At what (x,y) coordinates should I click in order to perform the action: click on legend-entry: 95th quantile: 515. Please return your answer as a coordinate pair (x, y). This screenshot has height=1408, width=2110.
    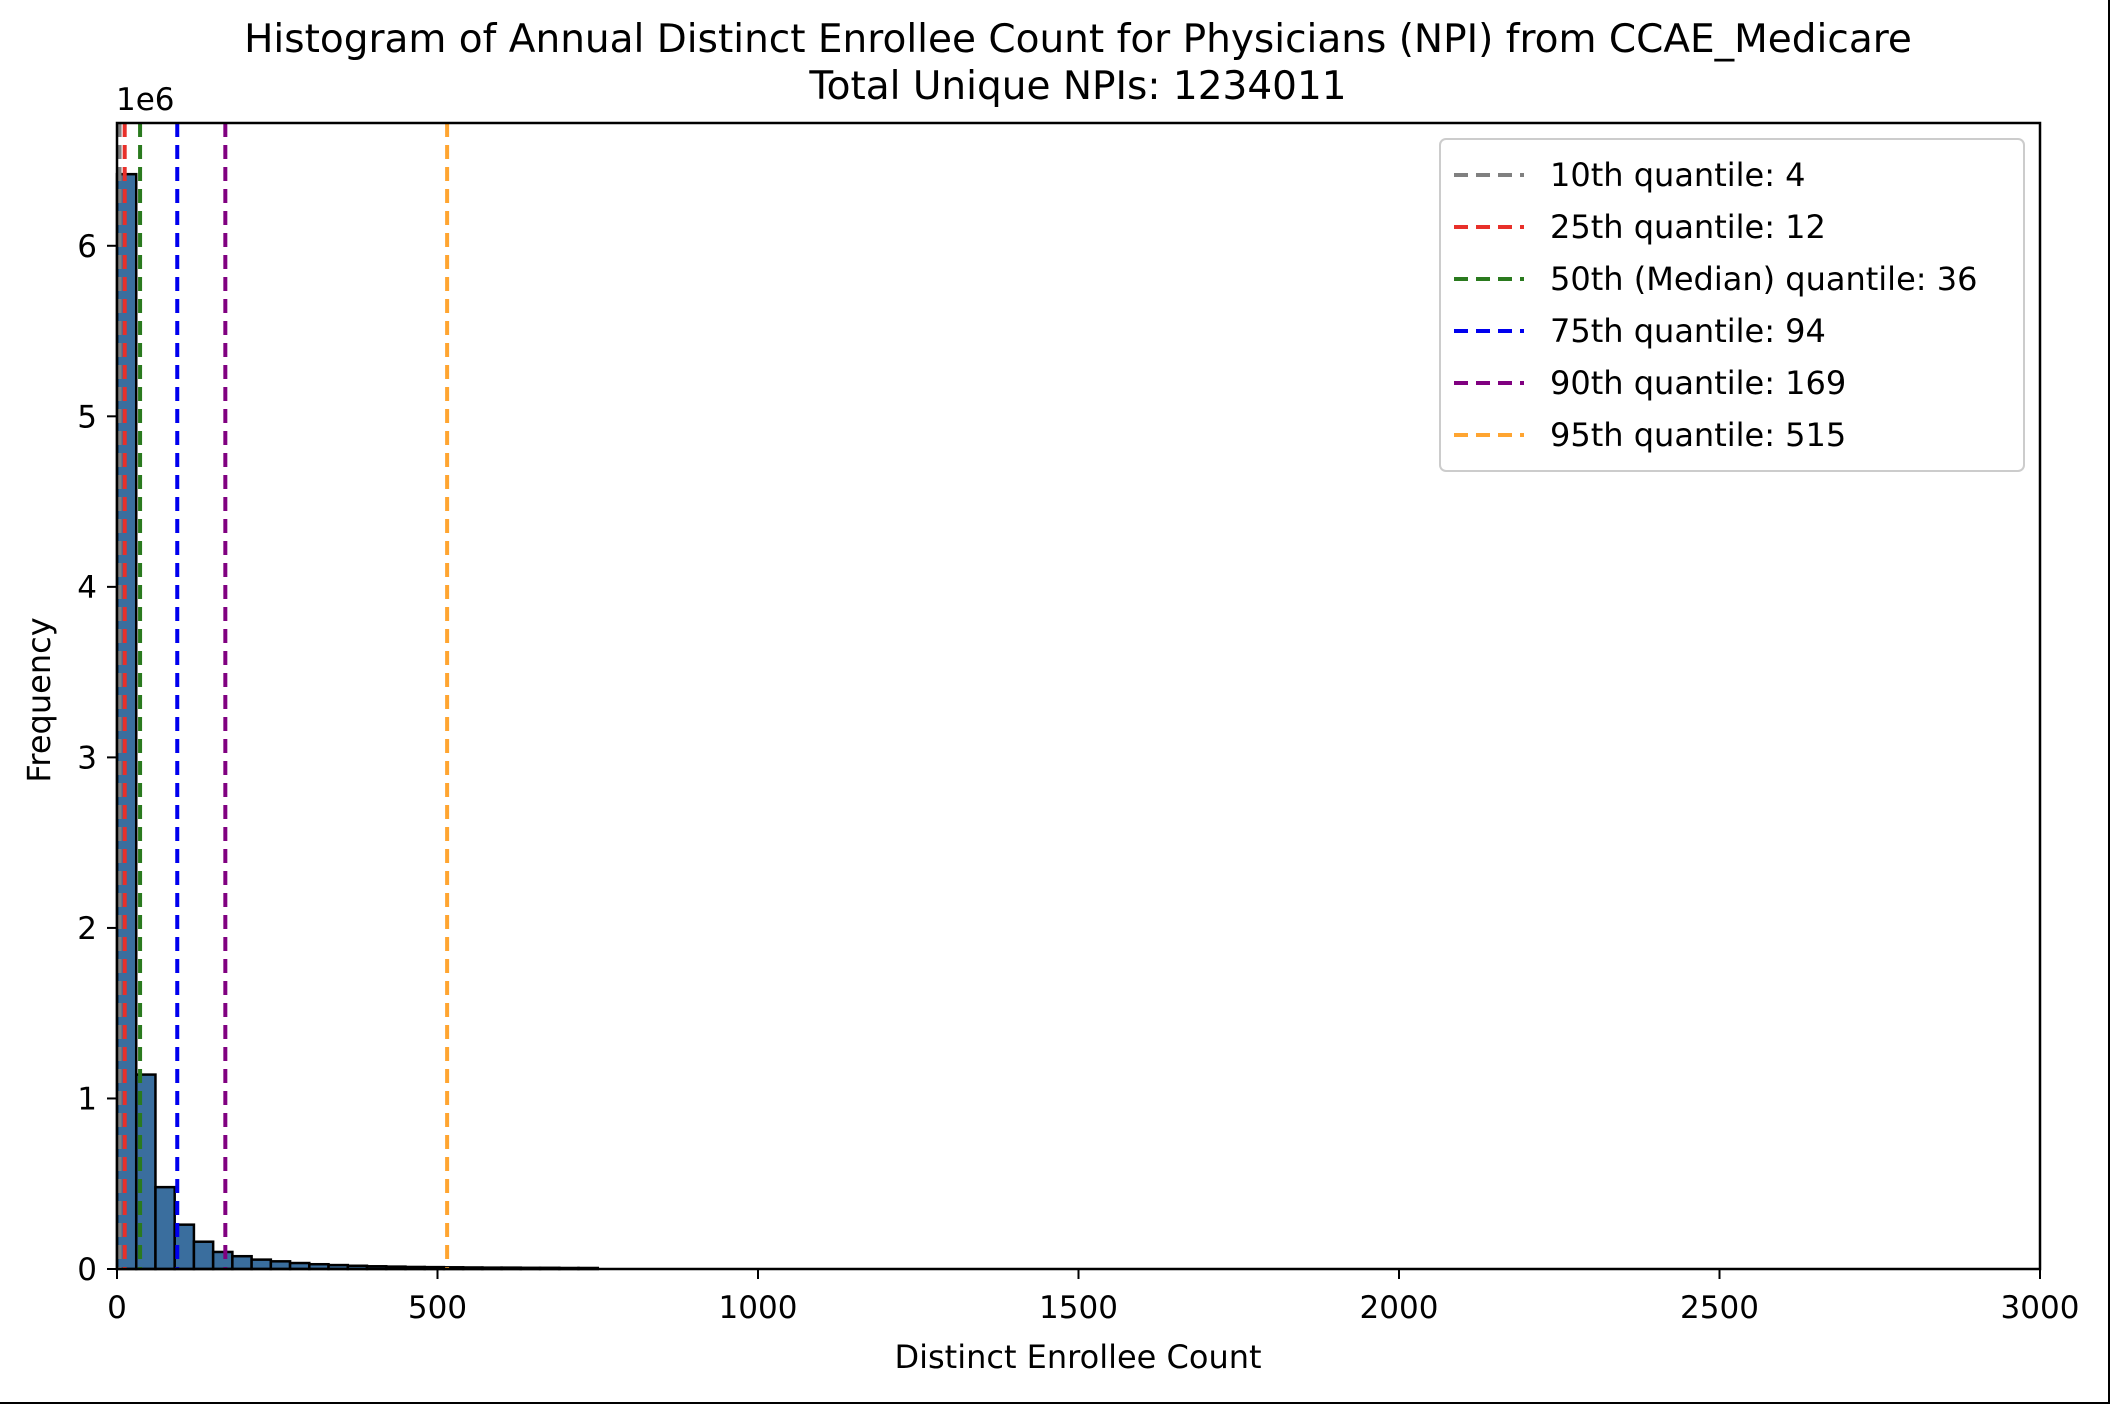
    Looking at the image, I should click on (1698, 435).